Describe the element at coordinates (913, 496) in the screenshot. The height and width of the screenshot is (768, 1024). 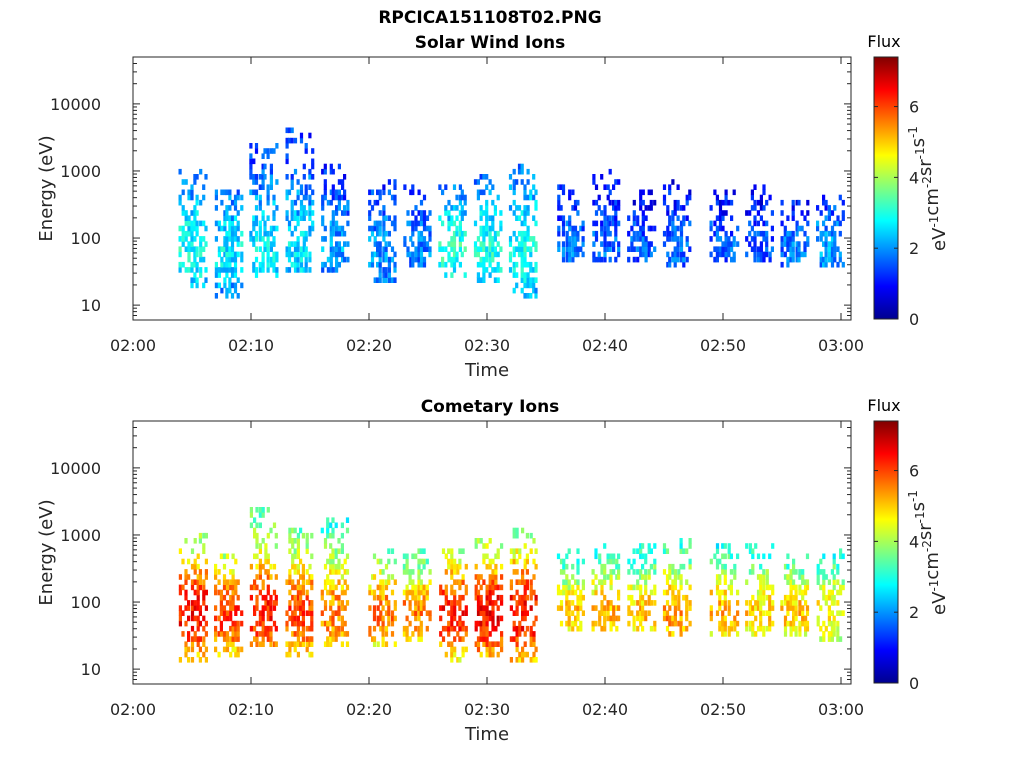
I see `colorbar-label-exponent: -1` at that location.